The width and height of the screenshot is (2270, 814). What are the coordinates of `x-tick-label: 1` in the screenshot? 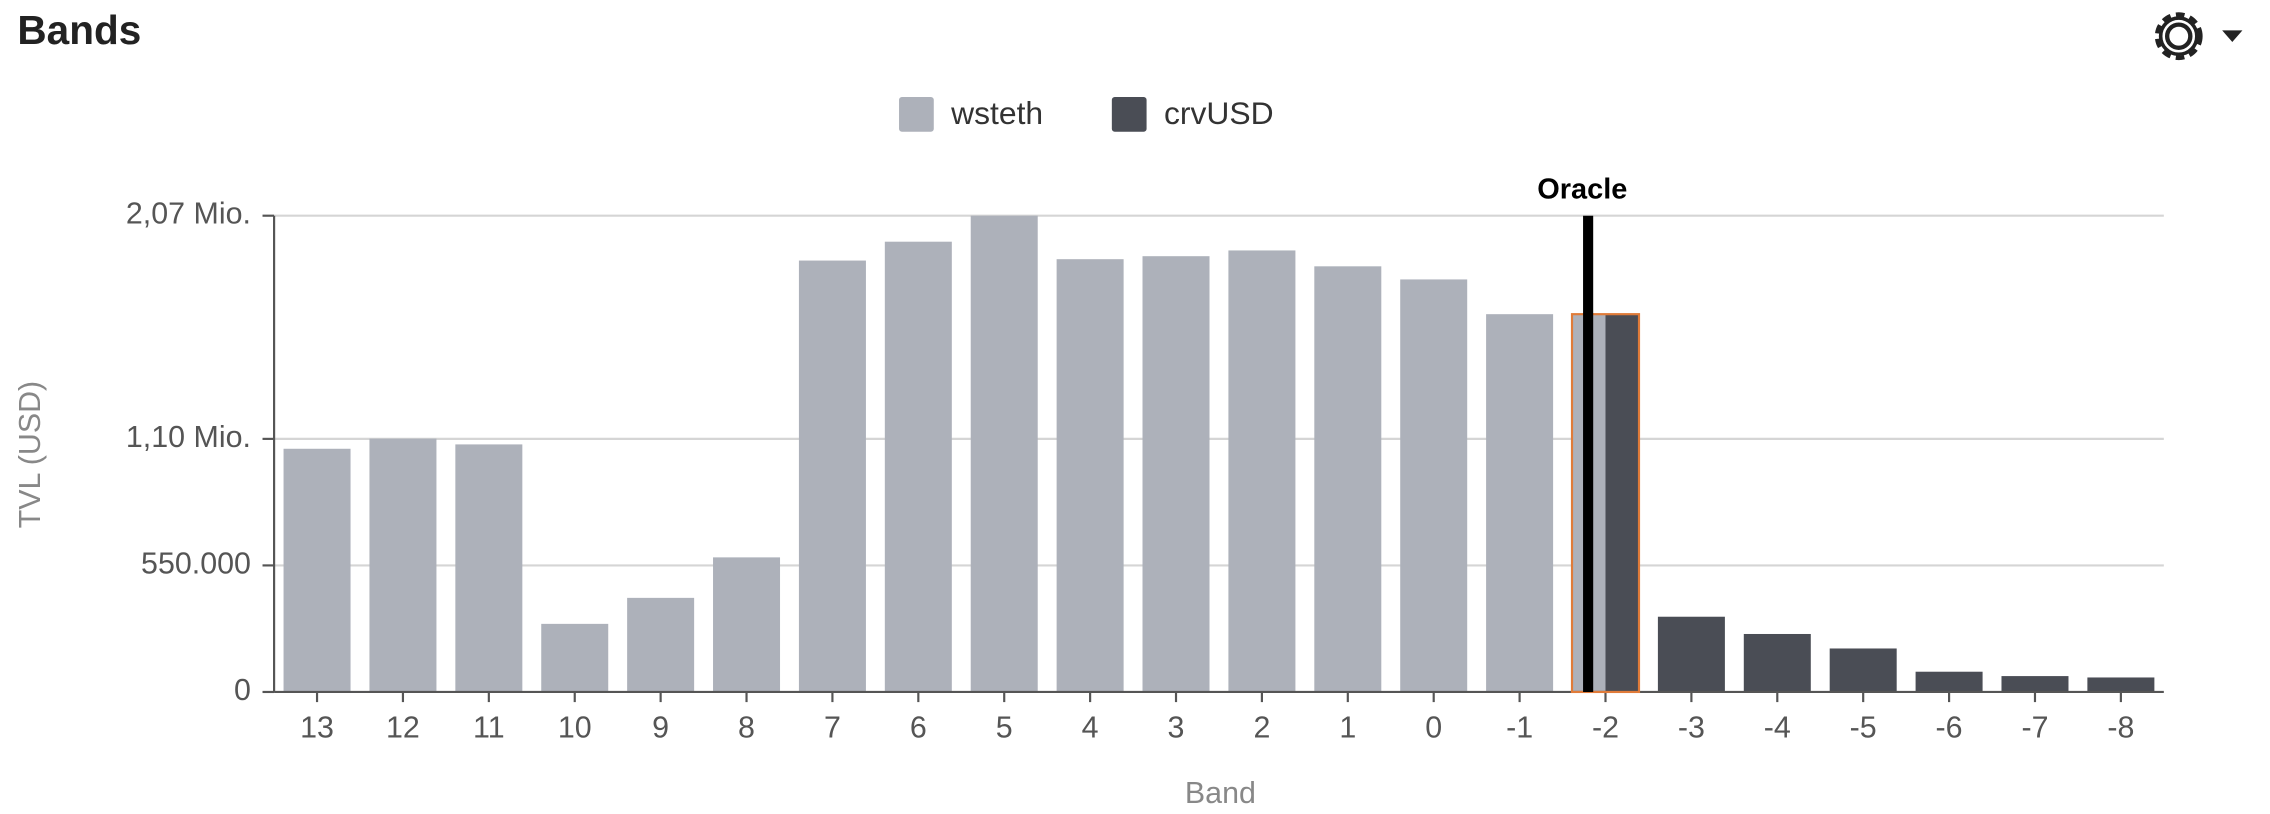 It's located at (1347, 728).